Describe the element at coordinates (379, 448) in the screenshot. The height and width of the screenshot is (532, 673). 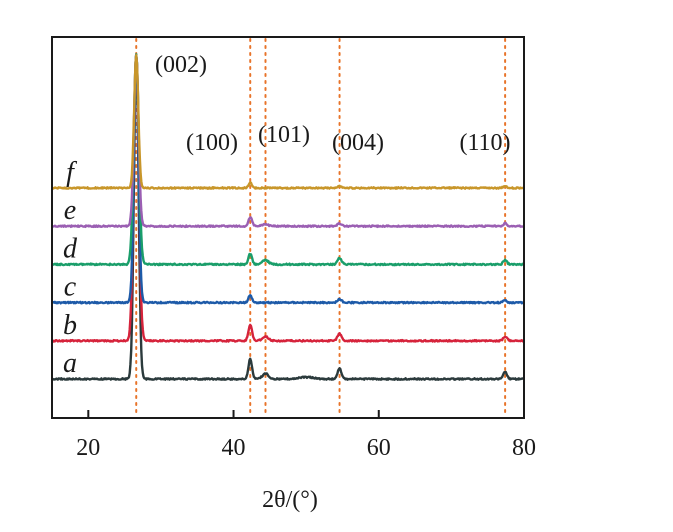
I see `x-tick-label: 60` at that location.